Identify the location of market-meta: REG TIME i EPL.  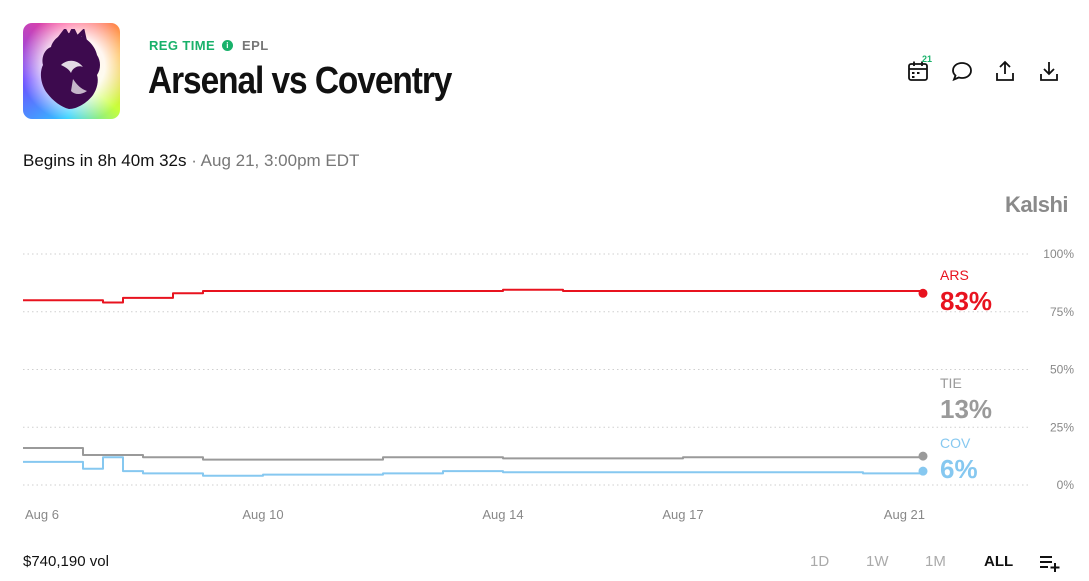
(209, 45).